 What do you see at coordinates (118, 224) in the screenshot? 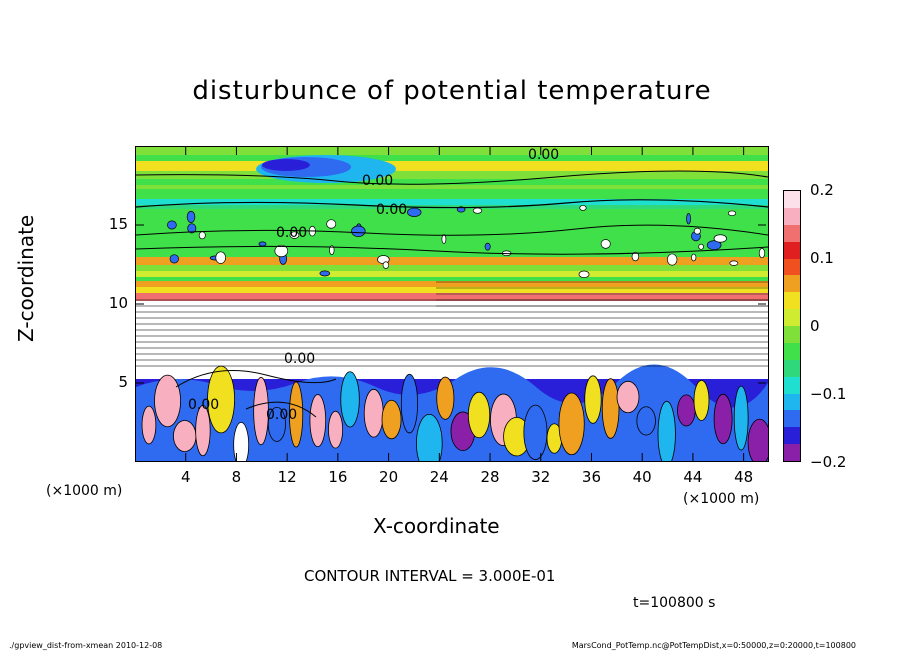
I see `y-tick-label: 15` at bounding box center [118, 224].